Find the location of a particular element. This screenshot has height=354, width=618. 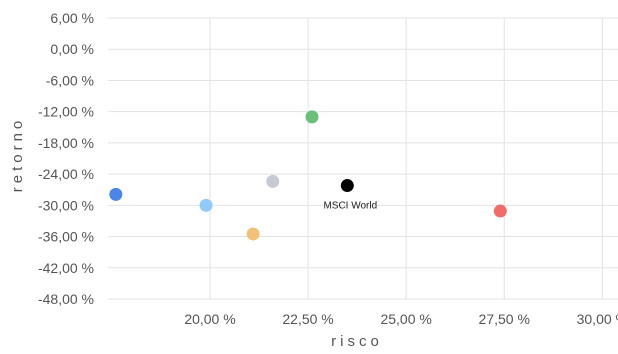

y-tick-label: -6,00 % is located at coordinates (70, 80).